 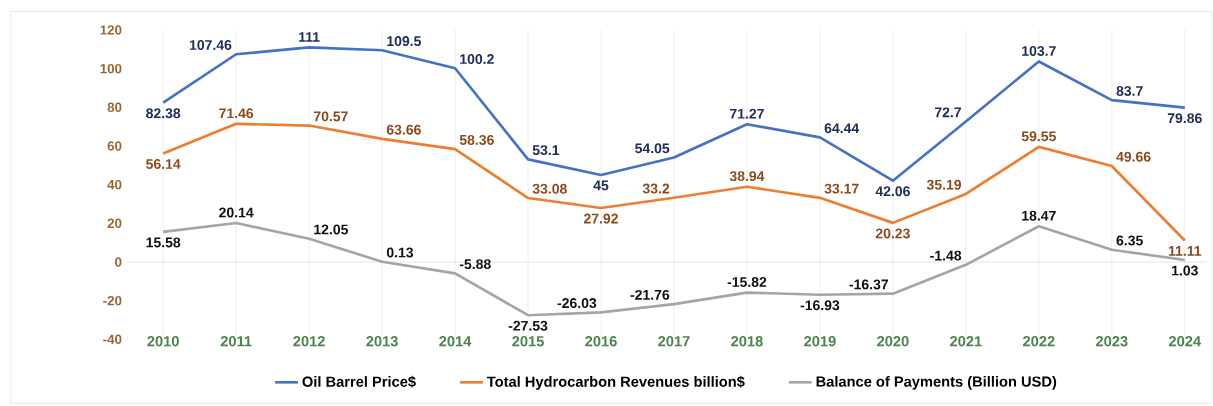 I want to click on data-label: 35.19, so click(x=944, y=184).